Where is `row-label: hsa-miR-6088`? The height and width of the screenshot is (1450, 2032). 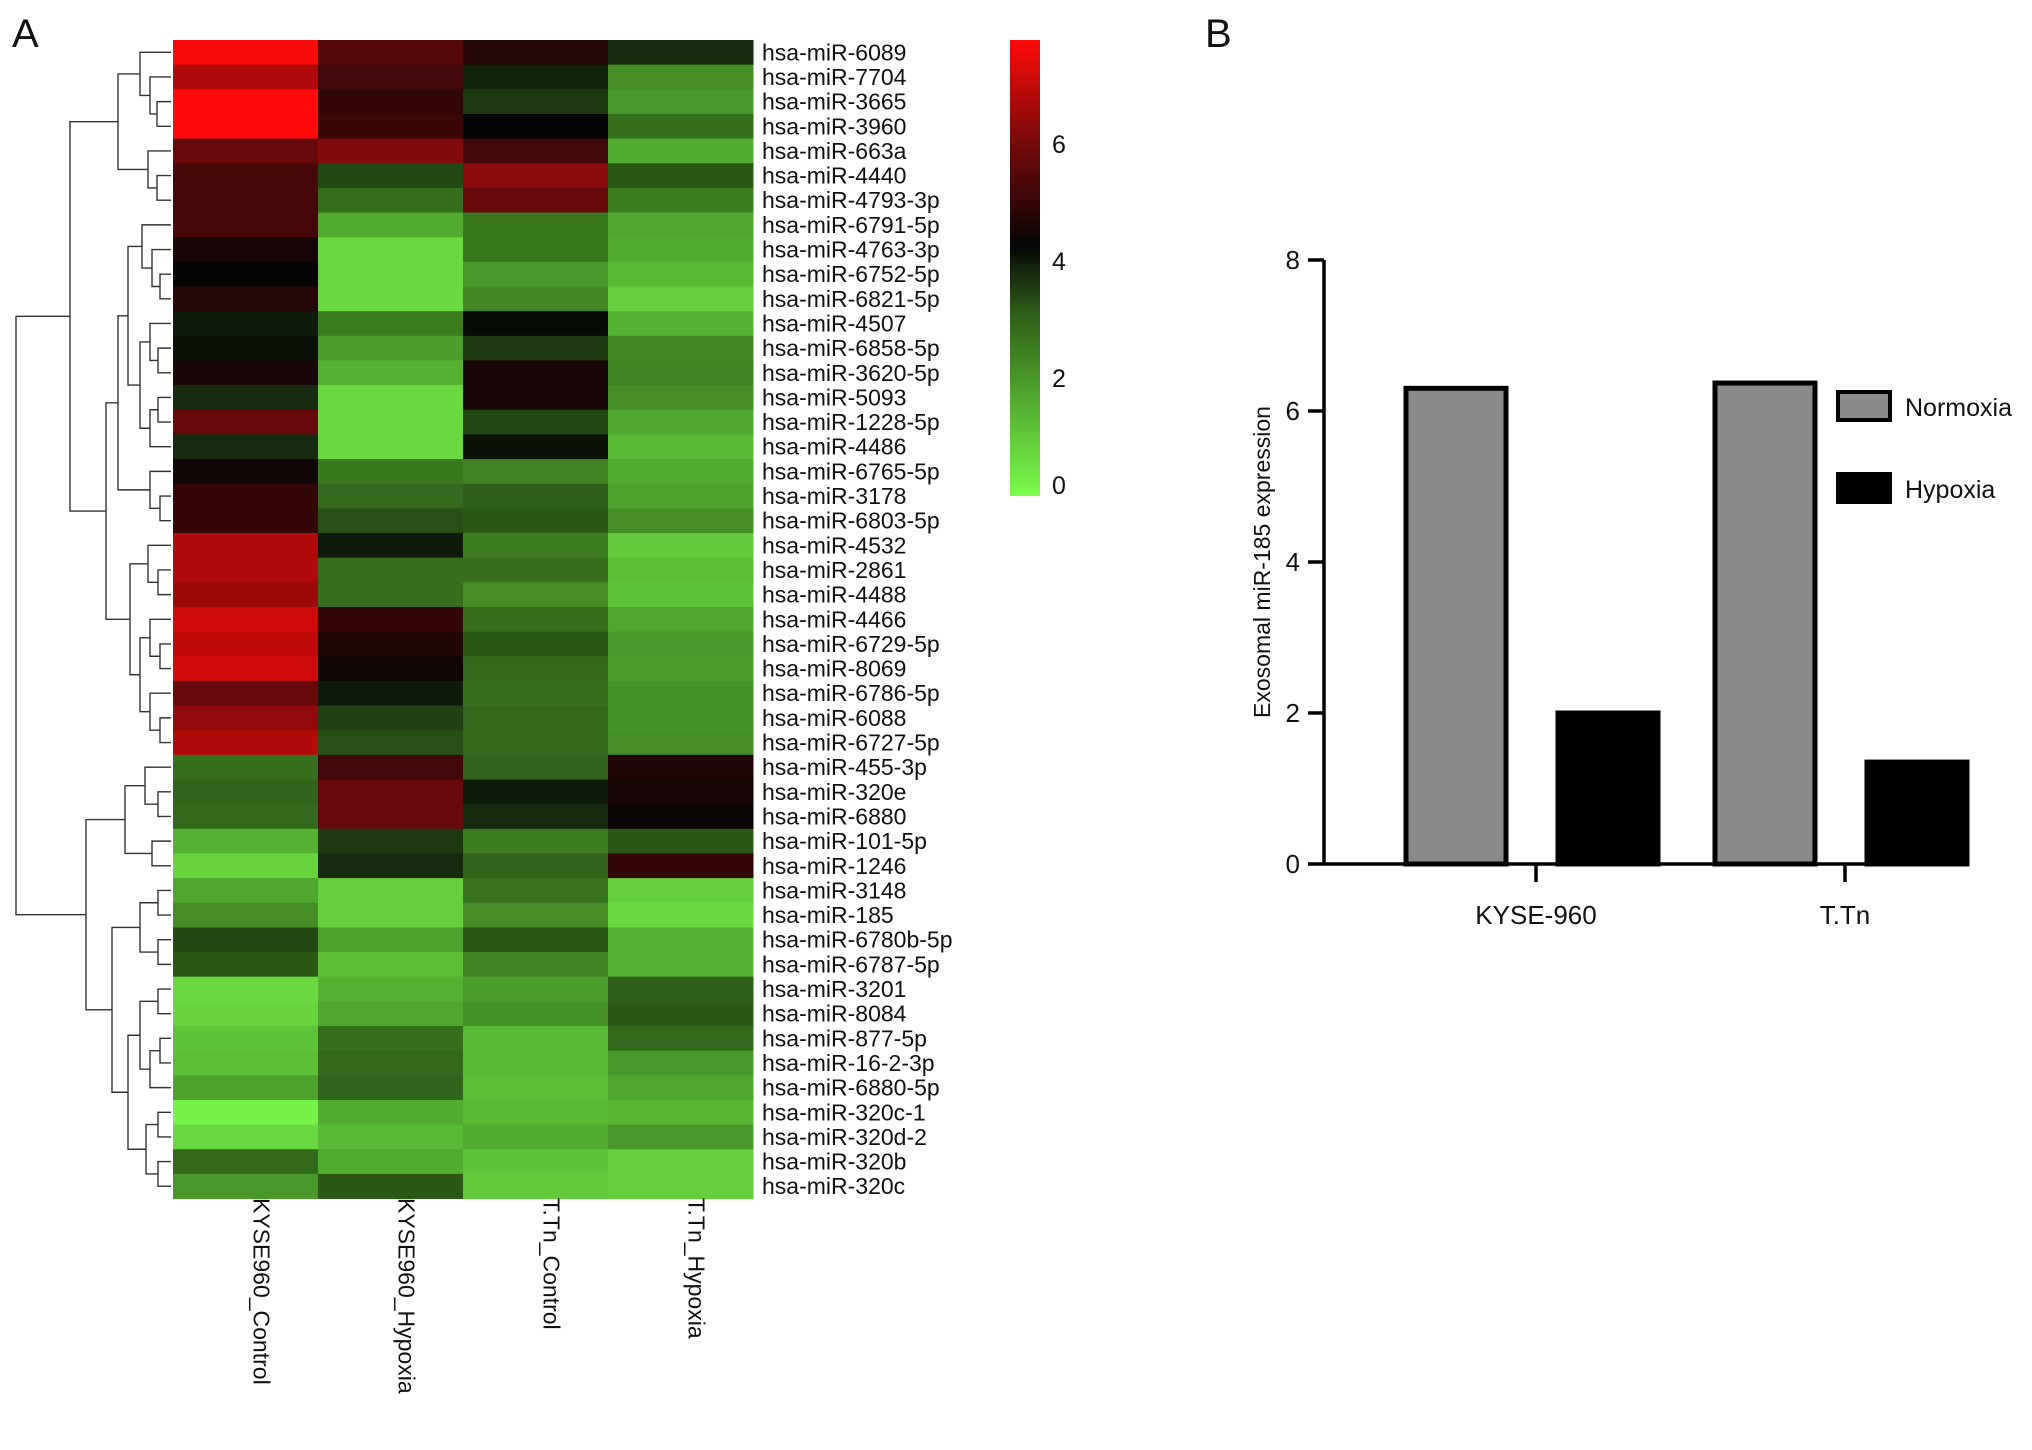
row-label: hsa-miR-6088 is located at coordinates (834, 718).